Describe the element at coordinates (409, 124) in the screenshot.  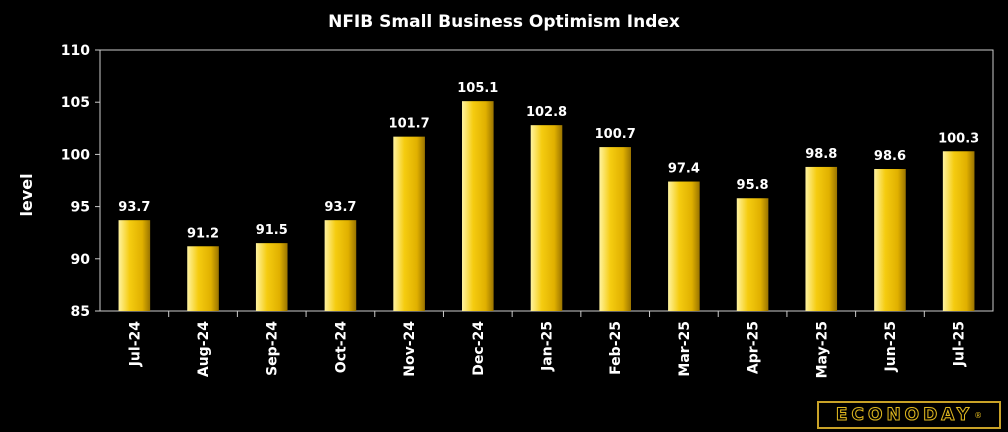
I see `data-label: 101.7` at that location.